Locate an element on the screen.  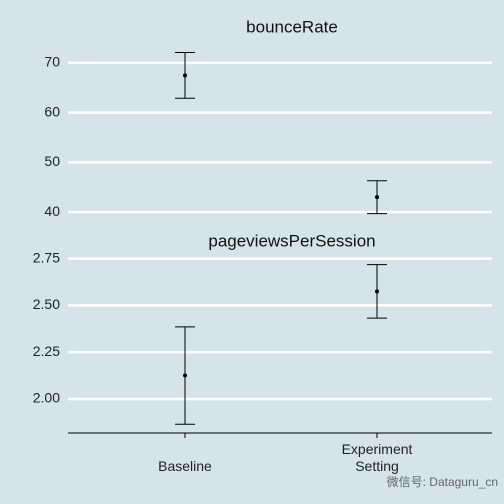
y-tick-label: 50 is located at coordinates (52, 161).